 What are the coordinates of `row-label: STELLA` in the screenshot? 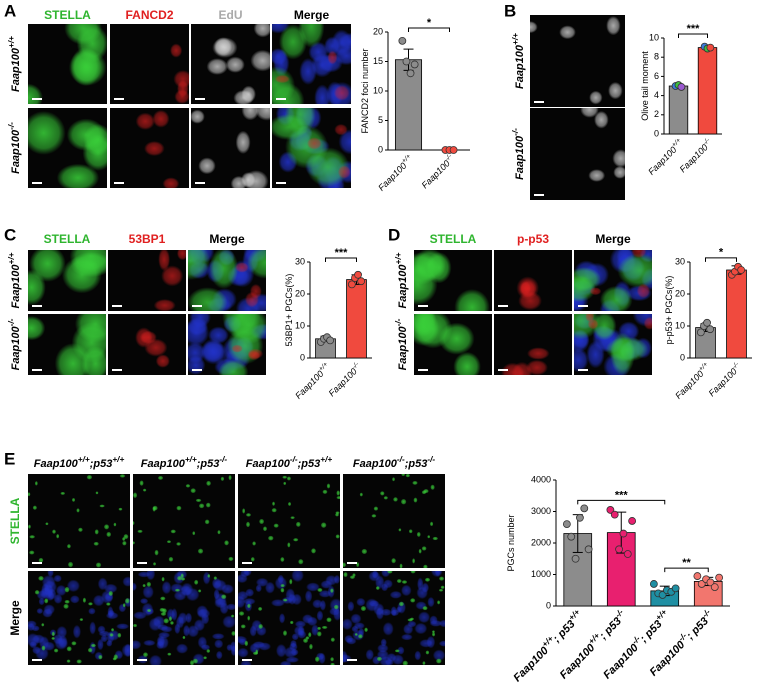 It's located at (15, 520).